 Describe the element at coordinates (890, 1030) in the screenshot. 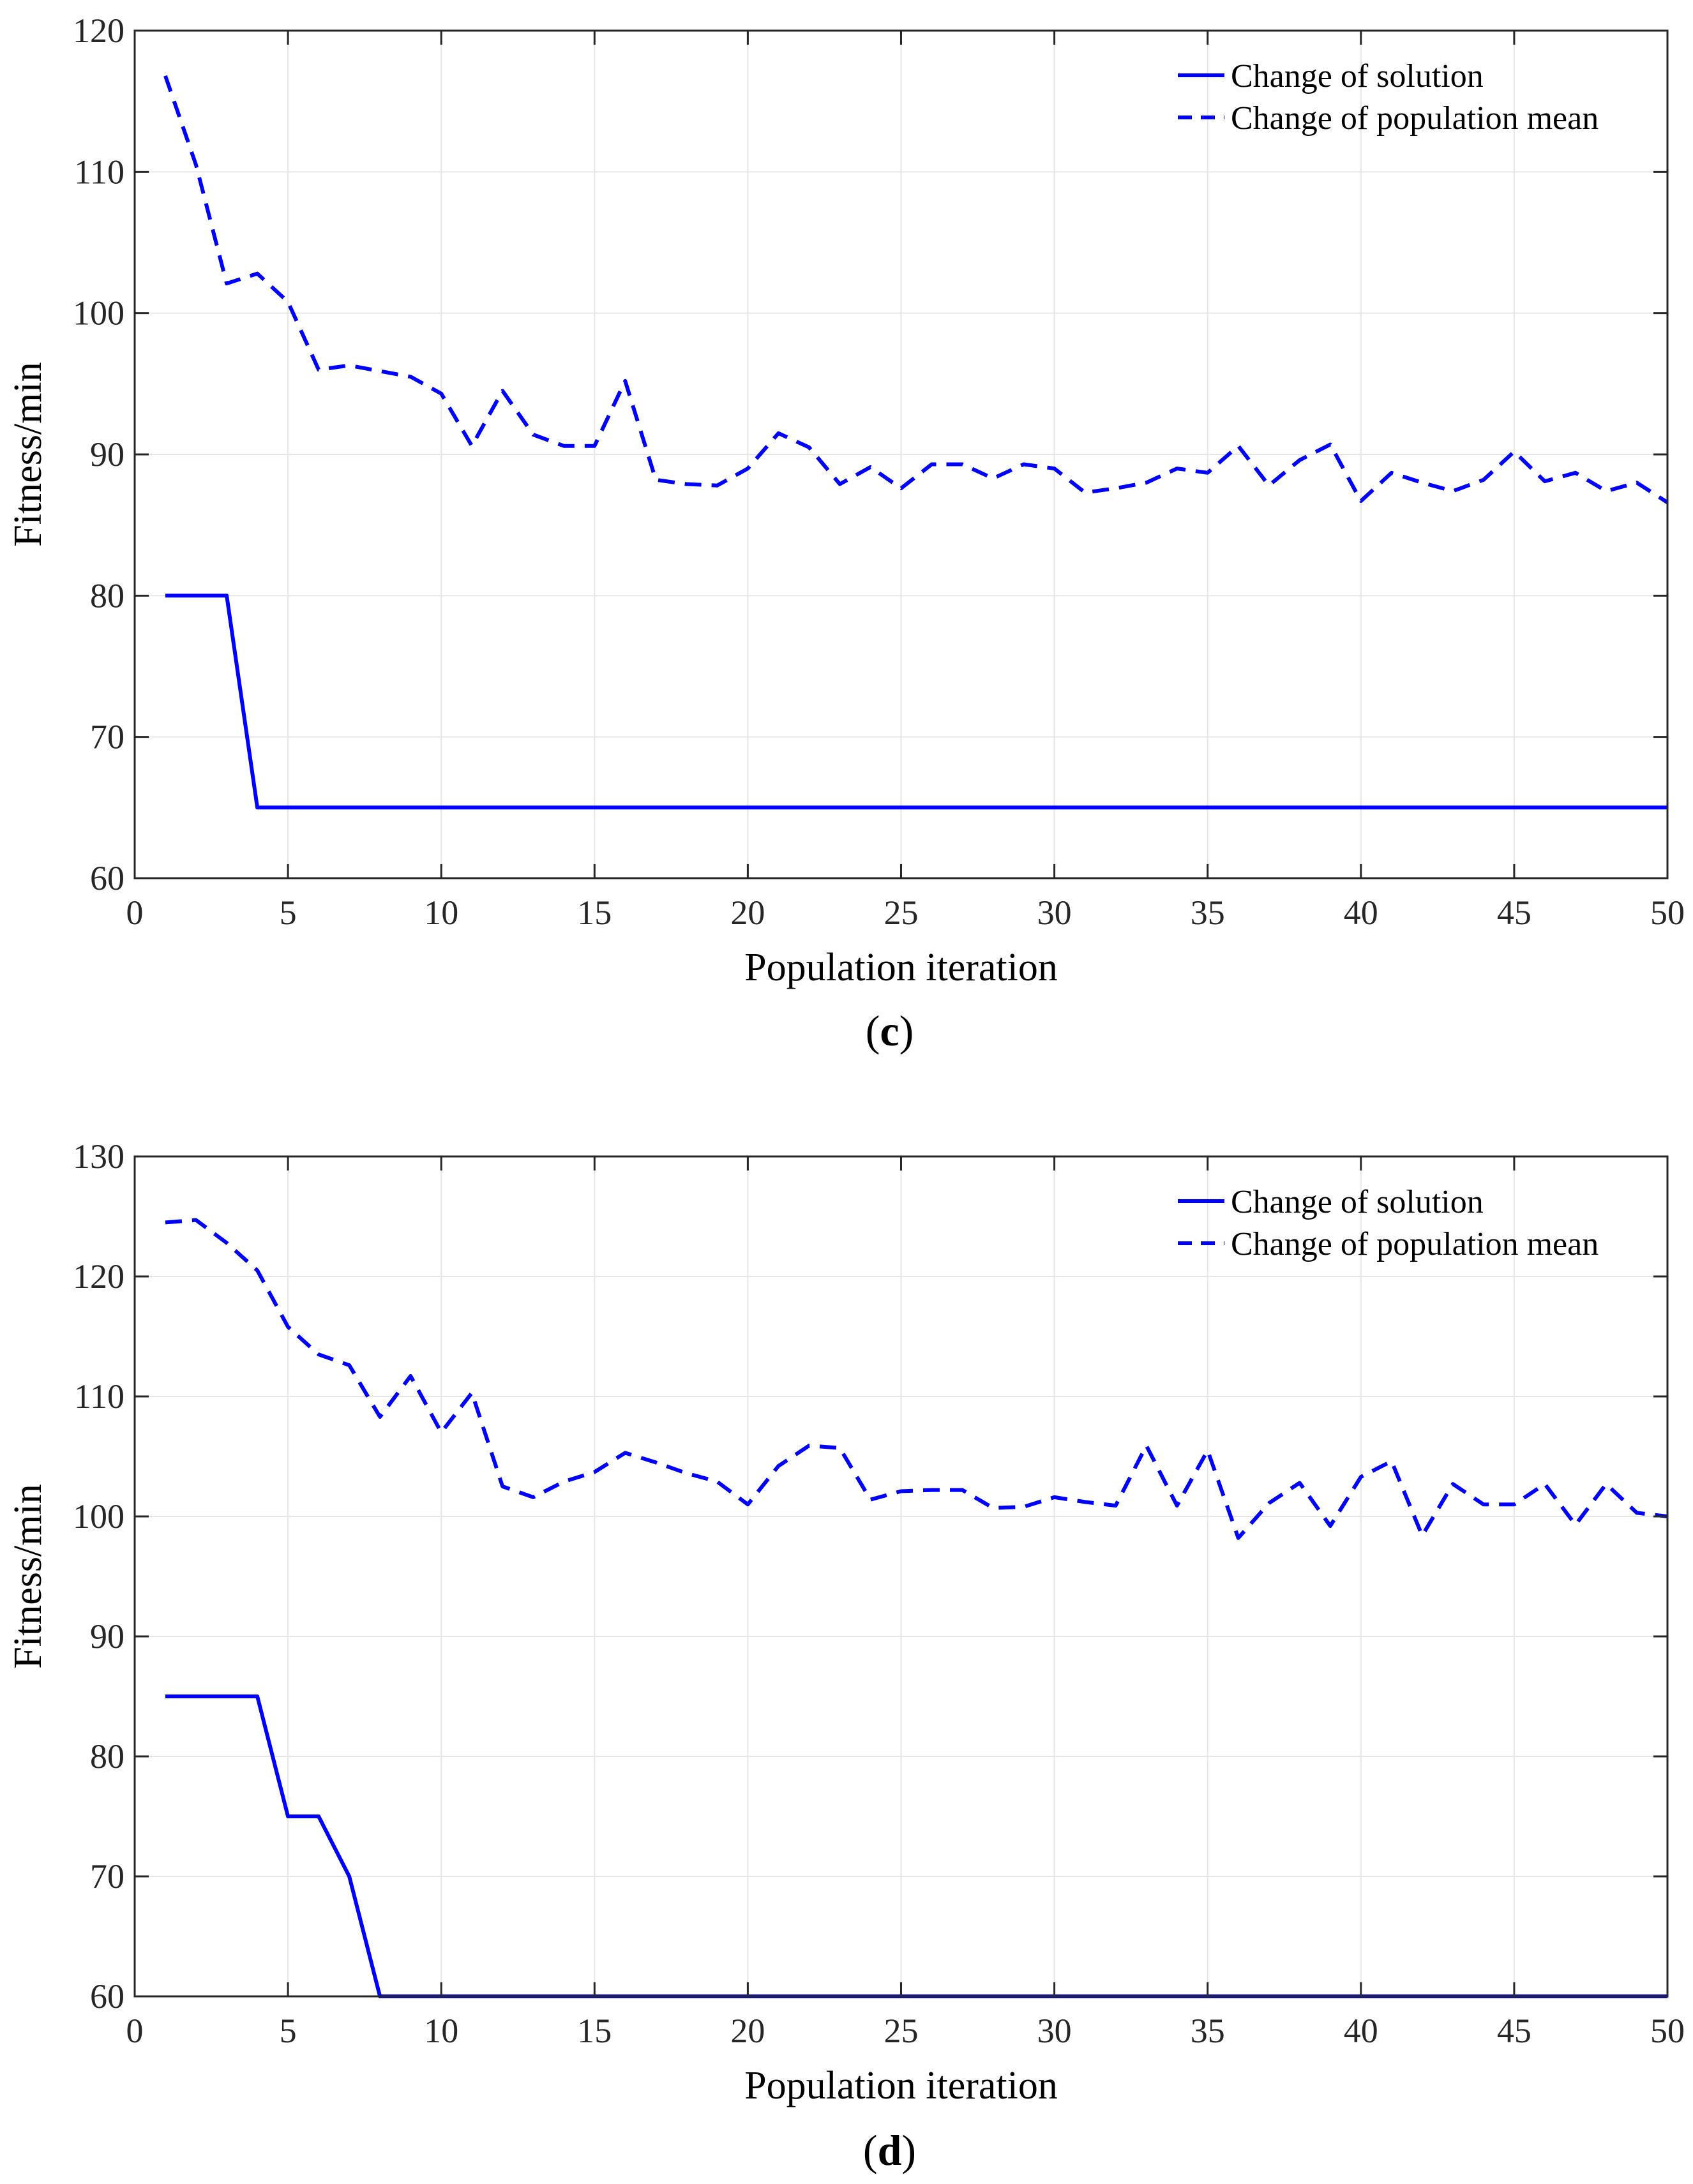

I see `panel-caption: (c)` at that location.